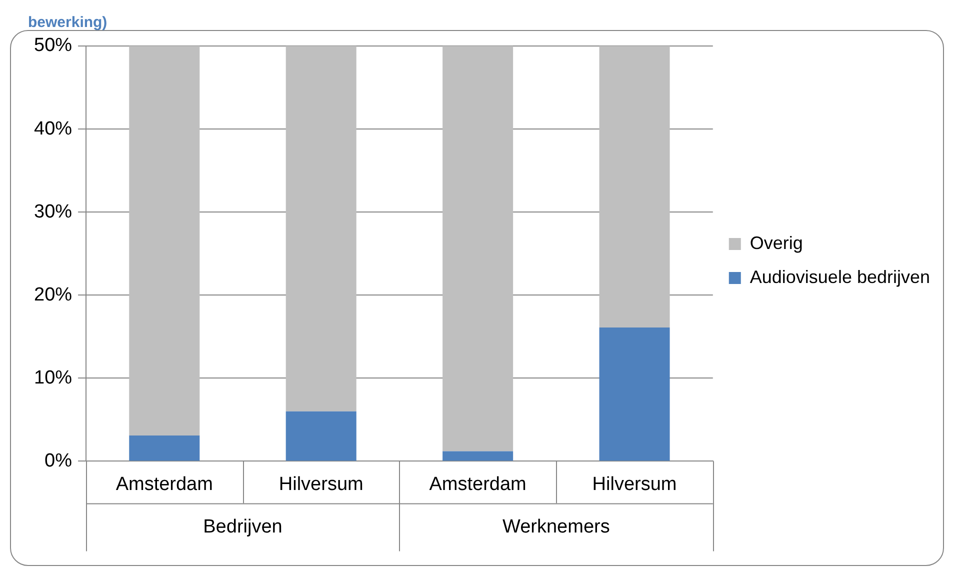 This screenshot has height=581, width=960. I want to click on legend-label: Overig, so click(776, 242).